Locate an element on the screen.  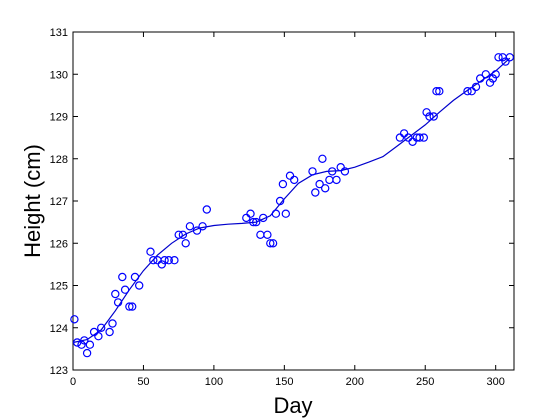
y-tick-label: 124 is located at coordinates (59, 329).